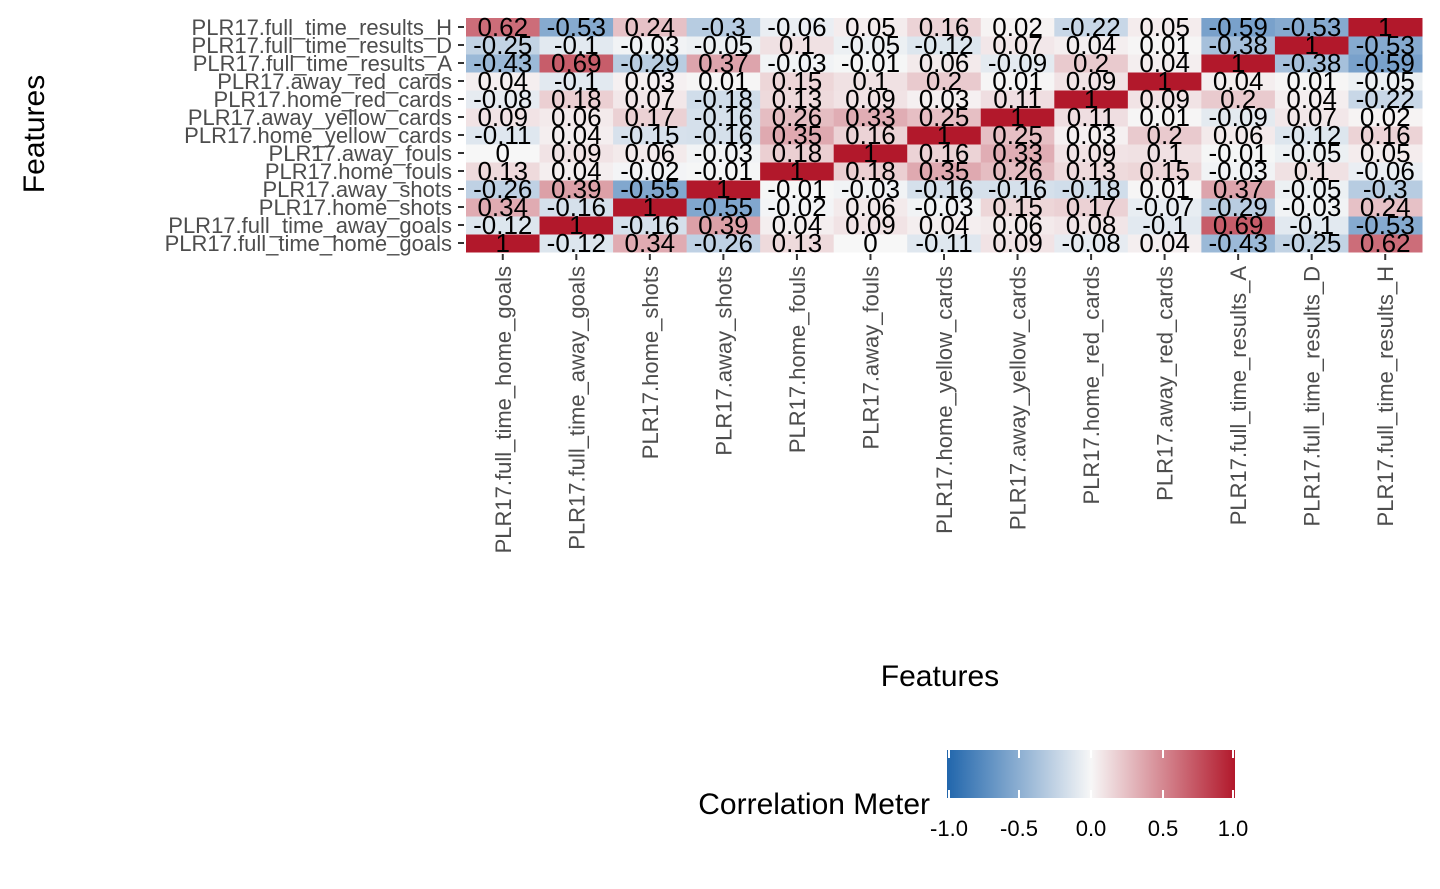  I want to click on x-axis-tick-label: PLR17.full_time_results_A, so click(1238, 396).